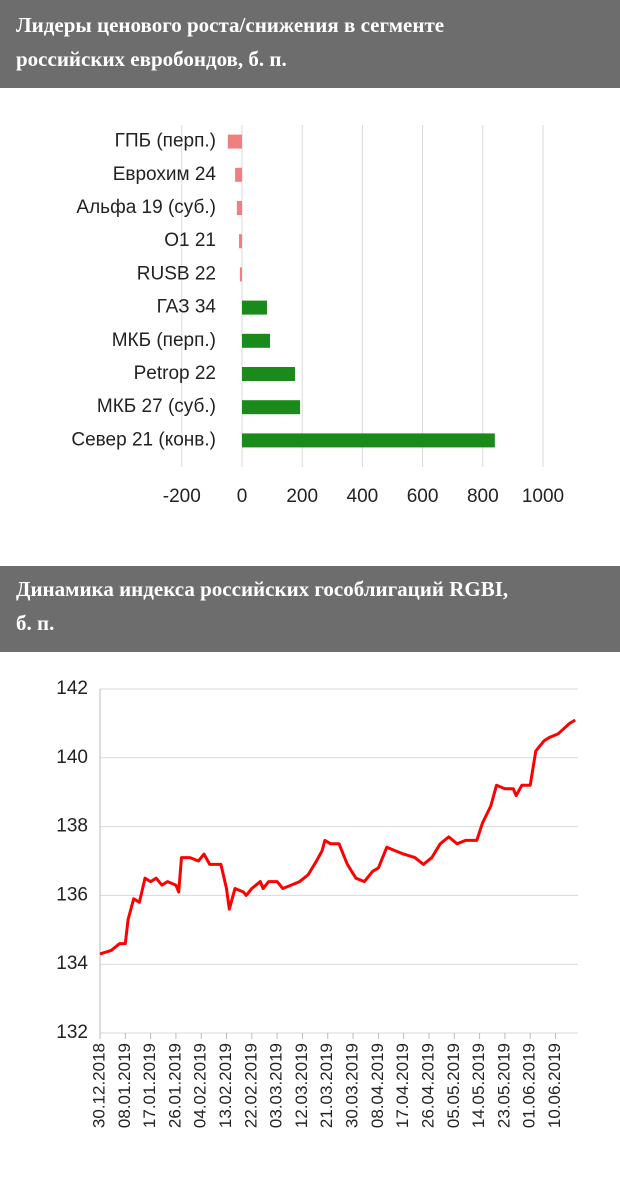  Describe the element at coordinates (165, 141) in the screenshot. I see `y-tick-label: ГПБ (перп.)` at that location.